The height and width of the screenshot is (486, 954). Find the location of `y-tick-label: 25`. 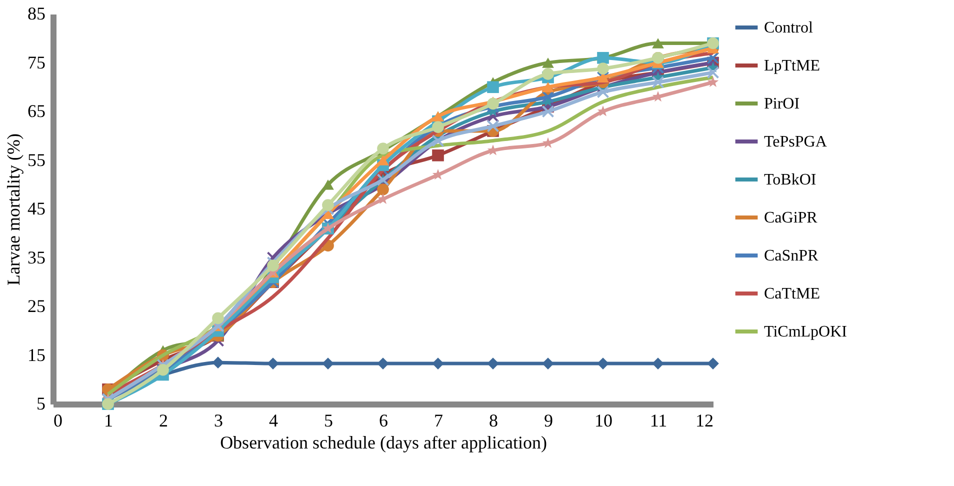

y-tick-label: 25 is located at coordinates (37, 306).